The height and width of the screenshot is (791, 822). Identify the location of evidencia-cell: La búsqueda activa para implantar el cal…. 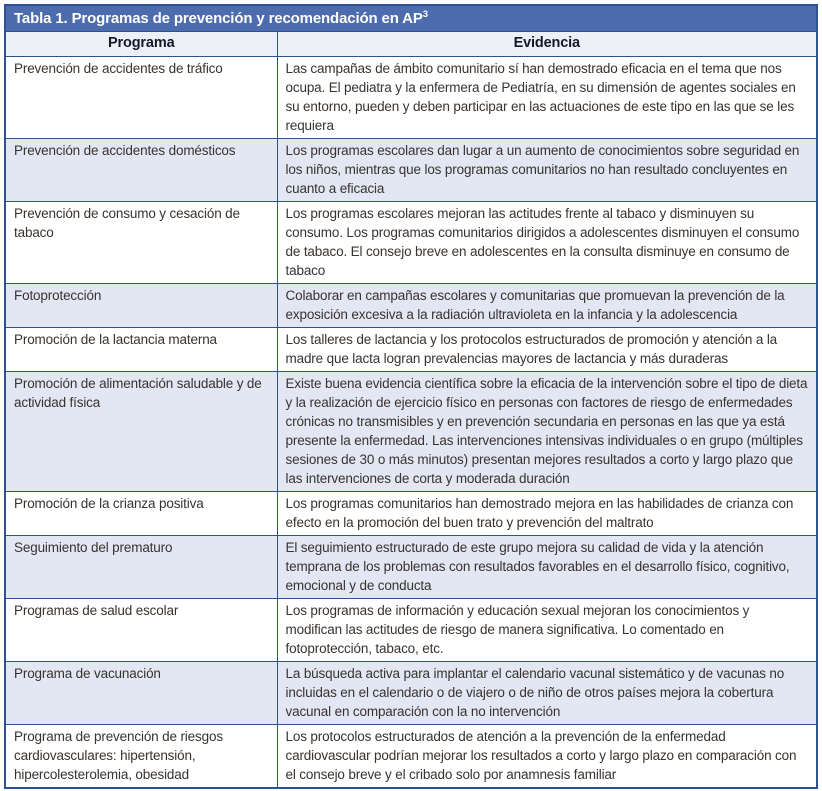
(547, 693).